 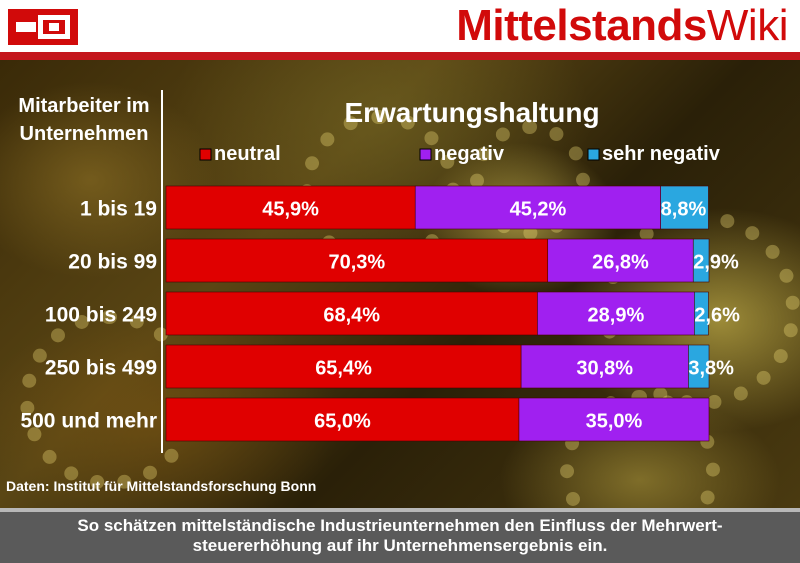 What do you see at coordinates (83, 106) in the screenshot?
I see `y-axis-label-line-1: Mitarbeiter im` at bounding box center [83, 106].